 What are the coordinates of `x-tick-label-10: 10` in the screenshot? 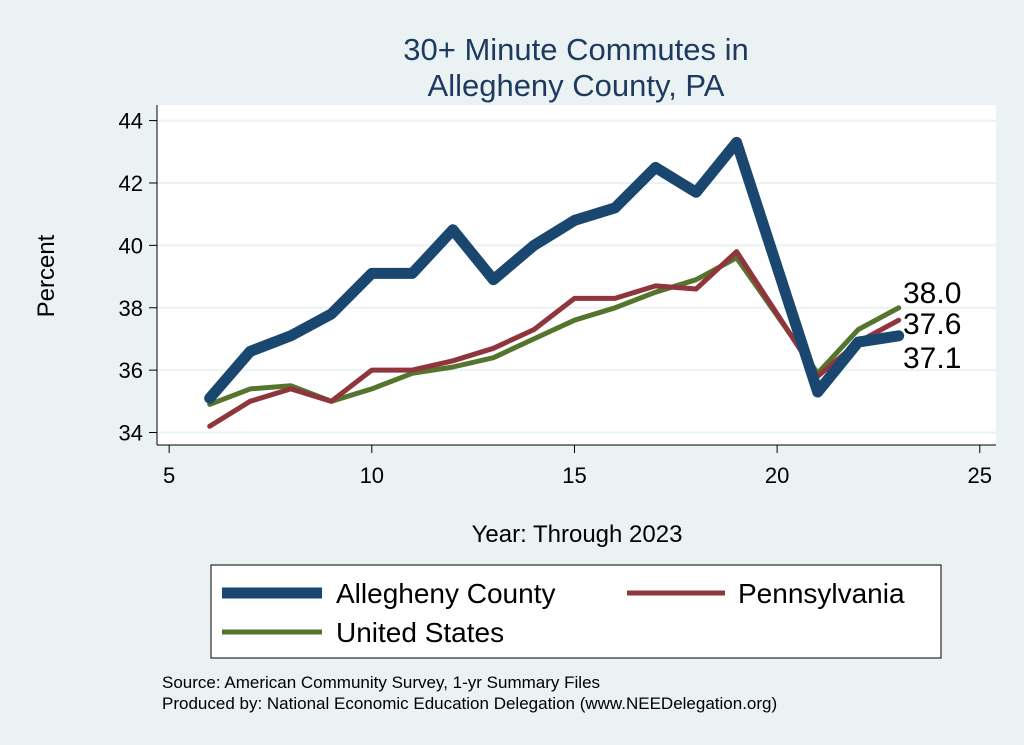 It's located at (372, 475).